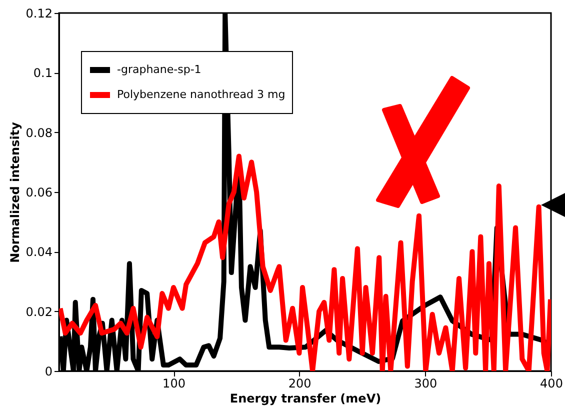 The image size is (565, 420). What do you see at coordinates (39, 193) in the screenshot?
I see `y-tick-label: 0.06` at bounding box center [39, 193].